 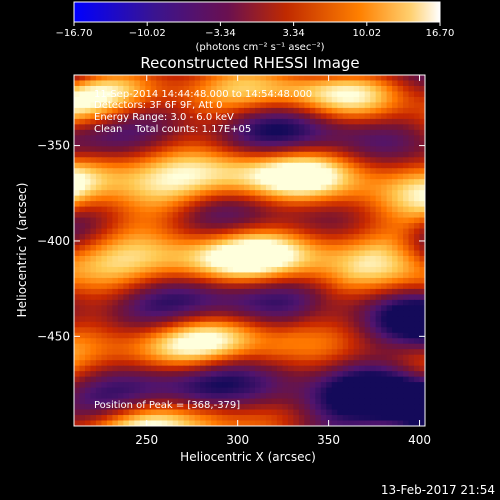 I want to click on y-tick-label: −350, so click(x=53, y=146).